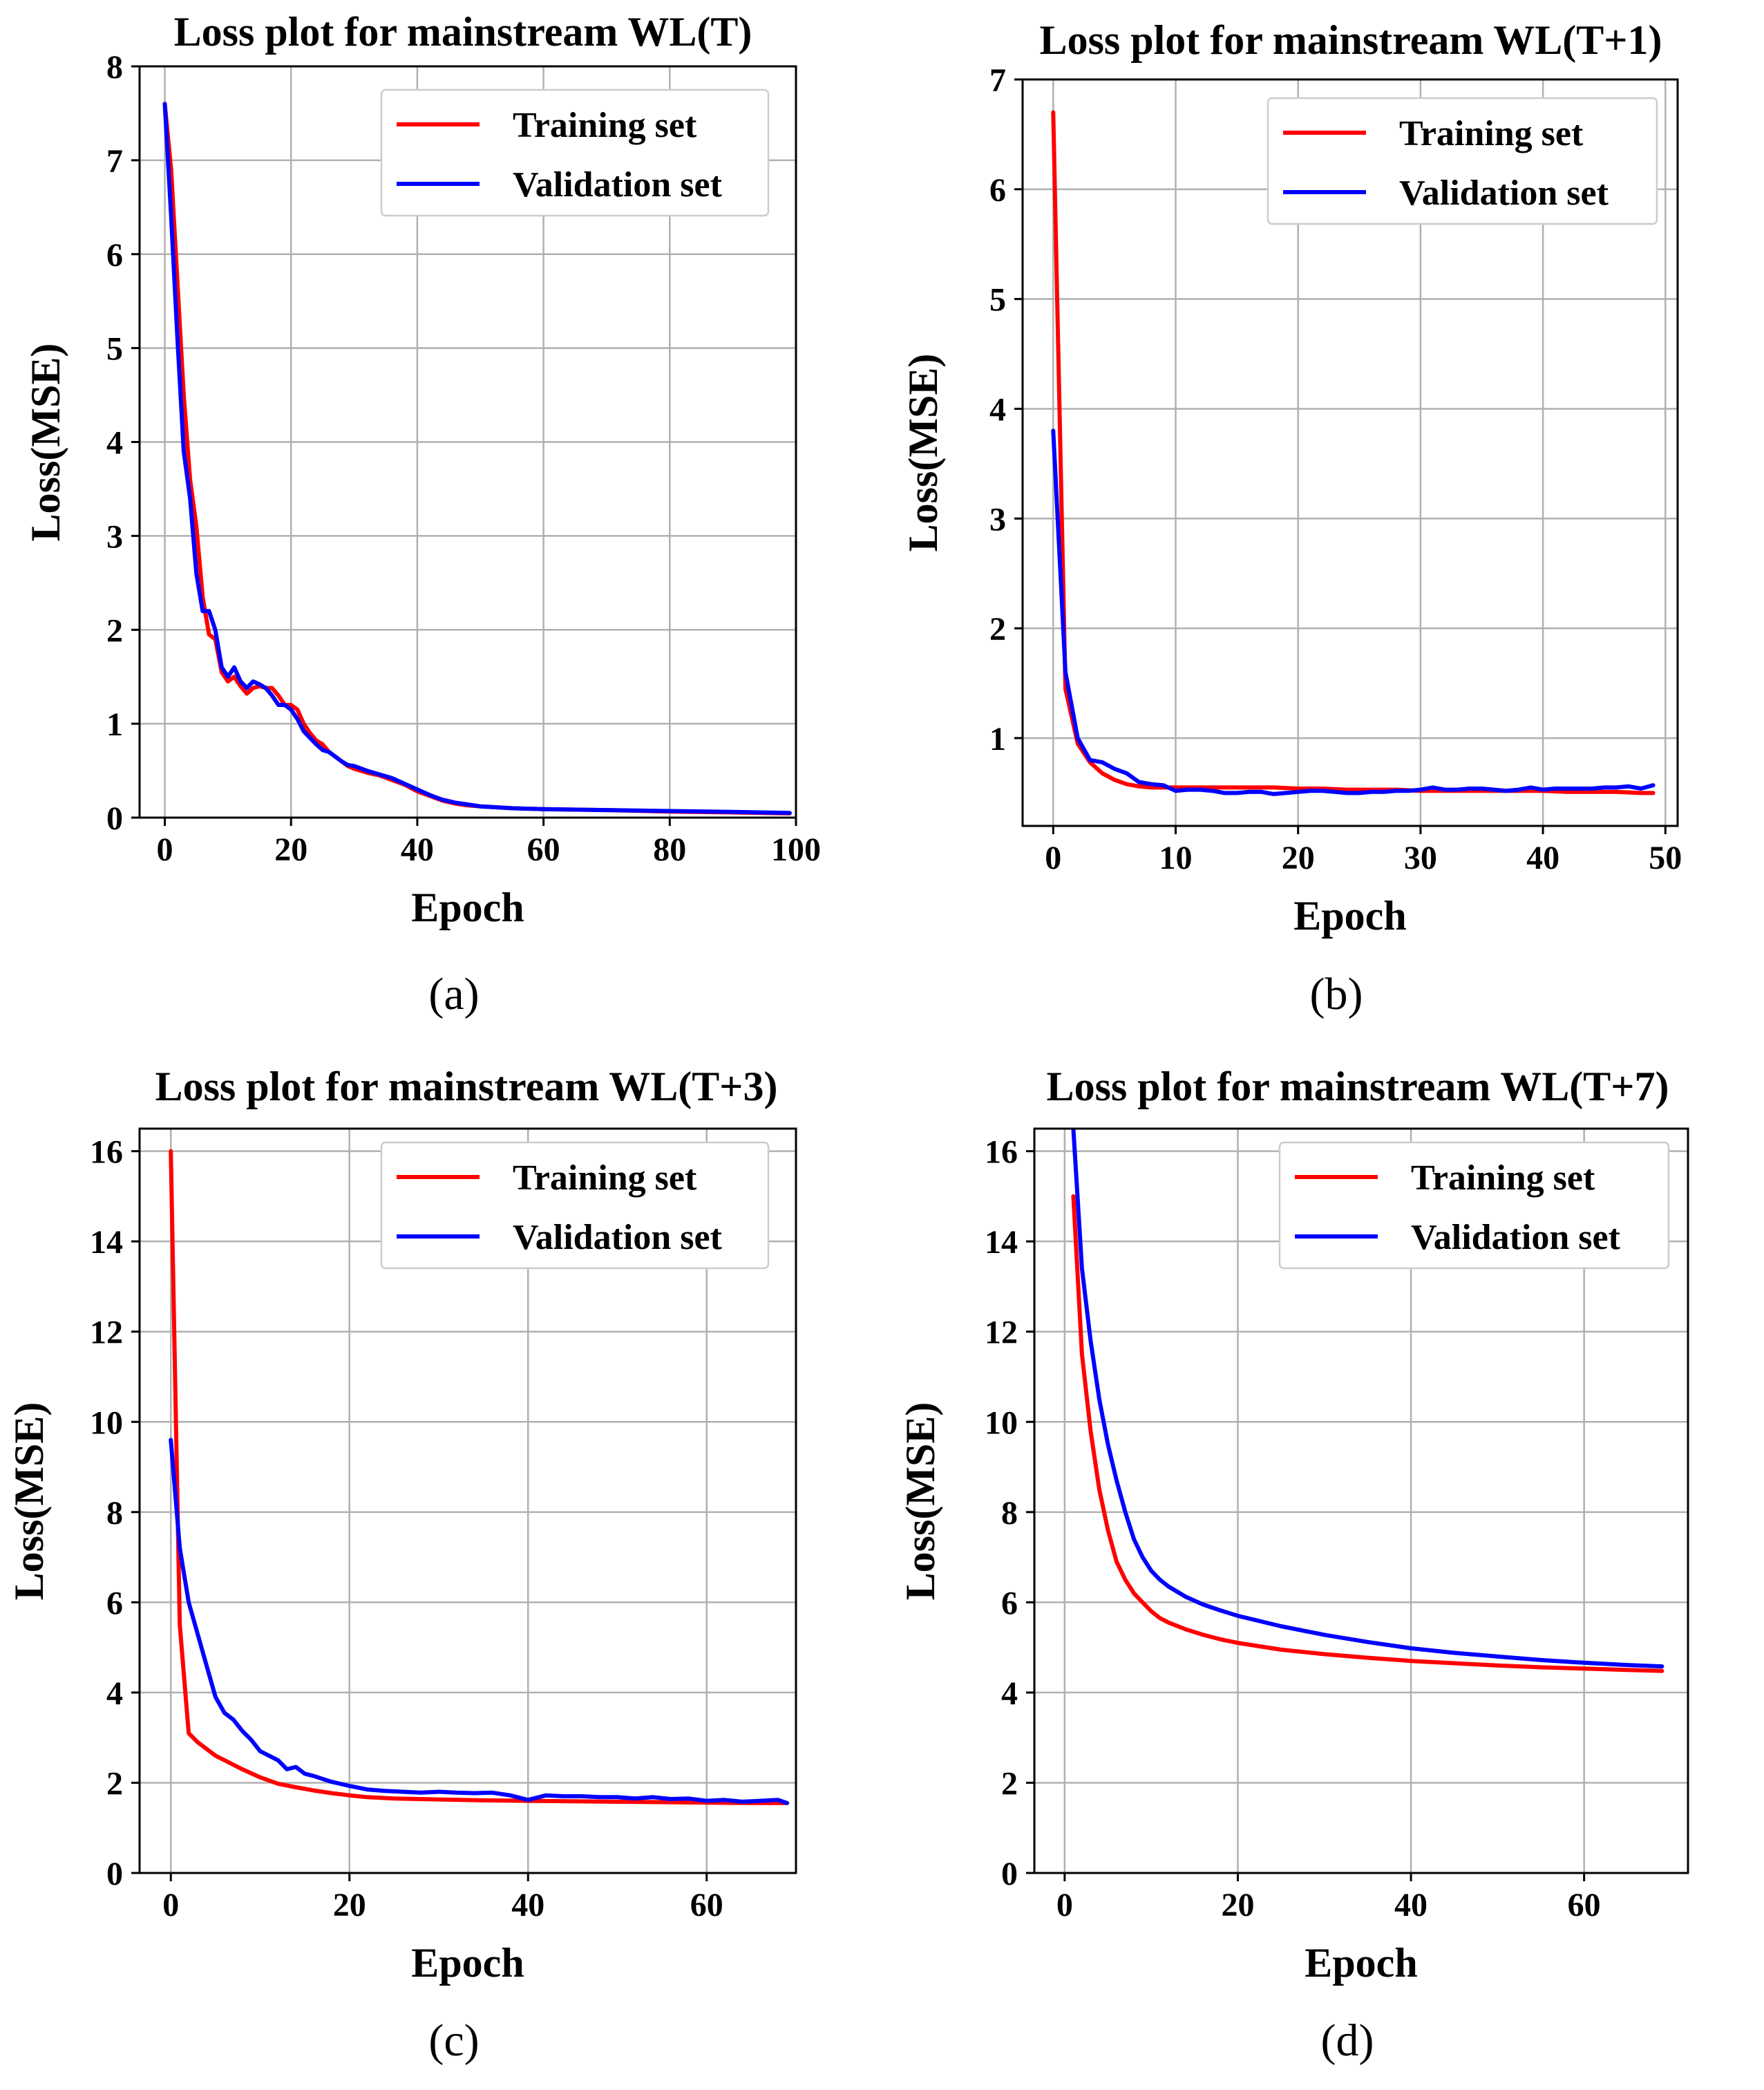 This screenshot has height=2090, width=1764. Describe the element at coordinates (1420, 858) in the screenshot. I see `x-tick-label: 30` at that location.